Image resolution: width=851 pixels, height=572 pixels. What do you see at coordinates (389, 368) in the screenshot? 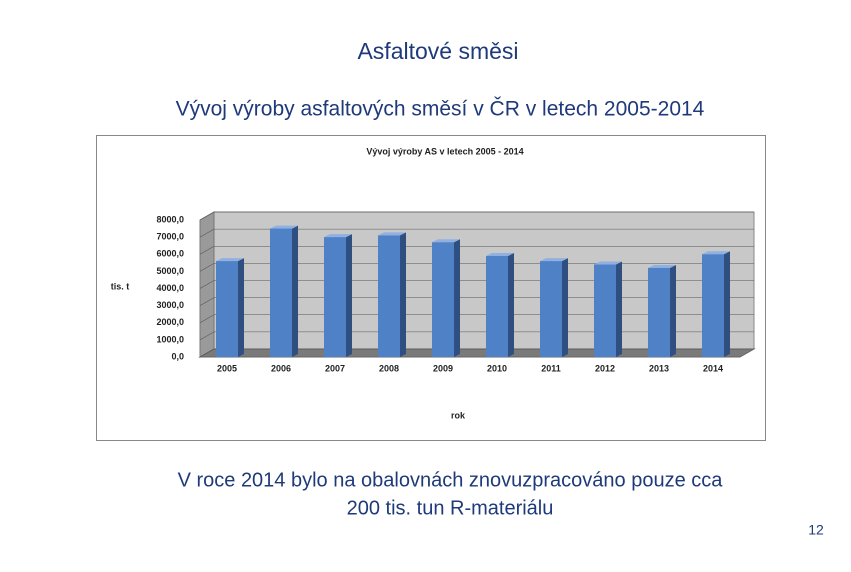
I see `x-tick-label: 2008` at bounding box center [389, 368].